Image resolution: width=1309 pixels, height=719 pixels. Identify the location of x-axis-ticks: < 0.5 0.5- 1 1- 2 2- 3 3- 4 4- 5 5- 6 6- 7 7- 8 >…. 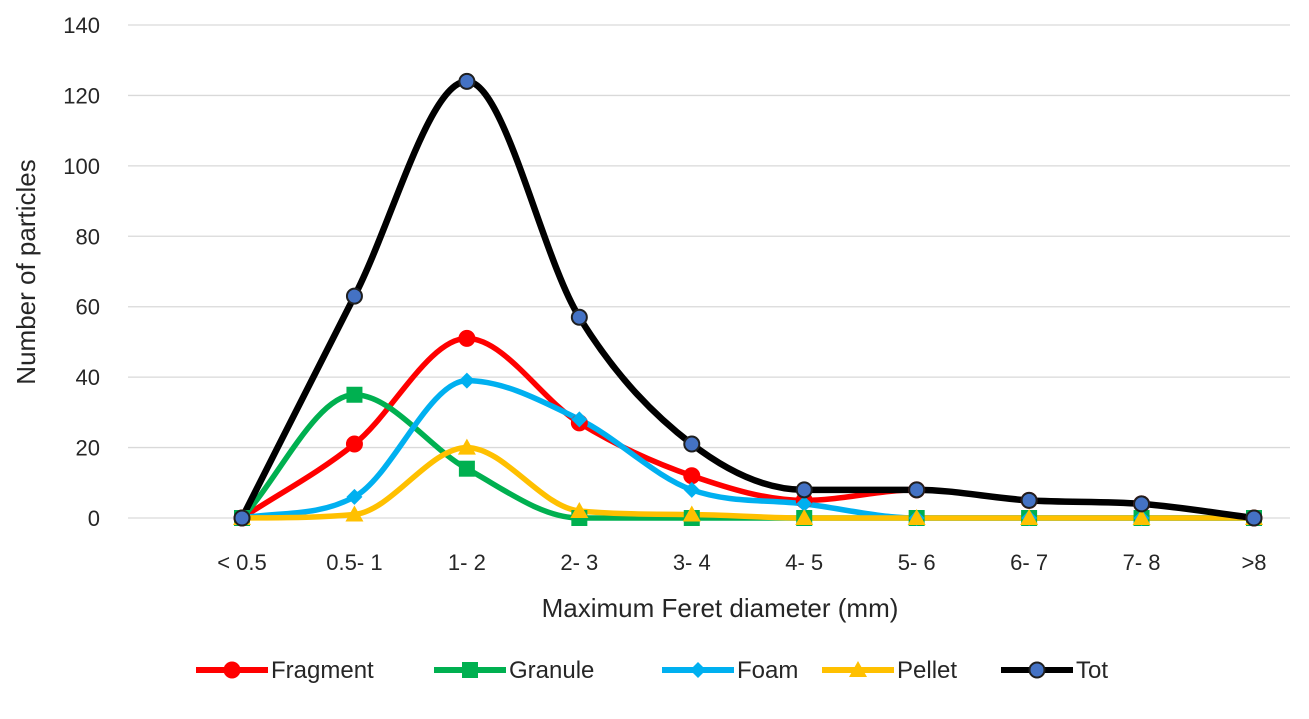
(741, 562).